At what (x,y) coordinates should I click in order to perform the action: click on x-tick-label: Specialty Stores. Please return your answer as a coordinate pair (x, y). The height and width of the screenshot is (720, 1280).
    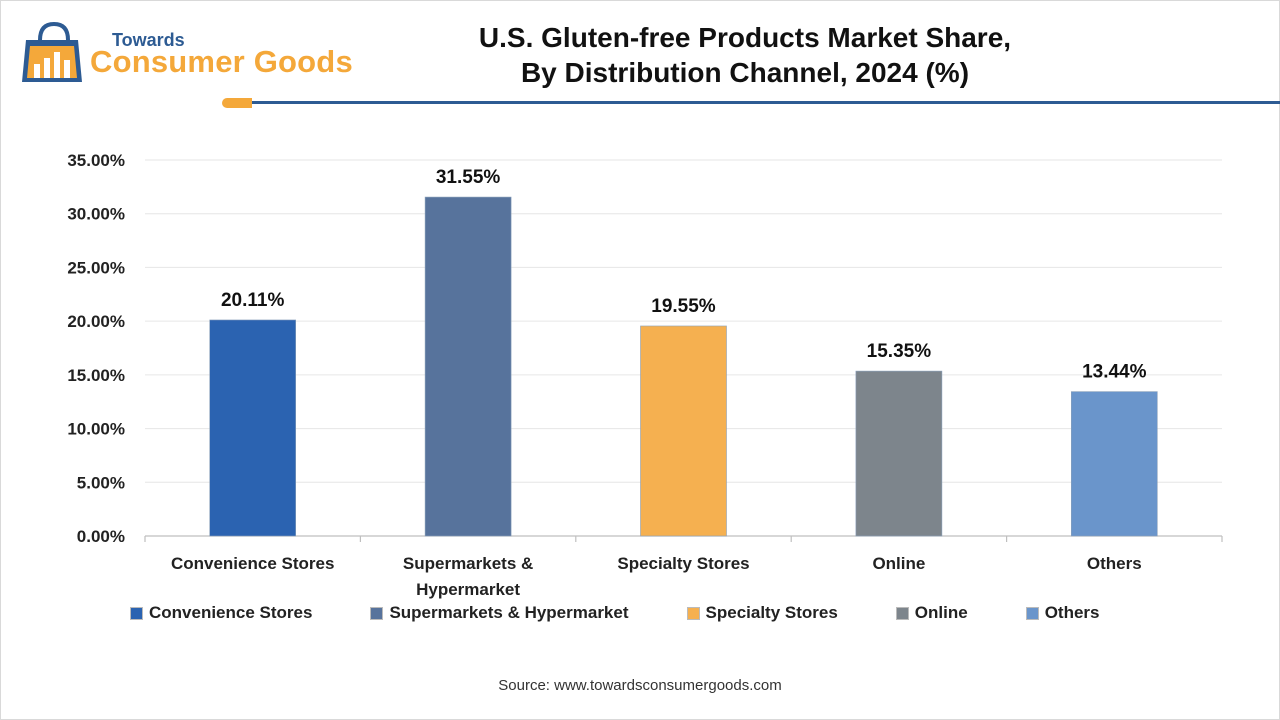
    Looking at the image, I should click on (683, 563).